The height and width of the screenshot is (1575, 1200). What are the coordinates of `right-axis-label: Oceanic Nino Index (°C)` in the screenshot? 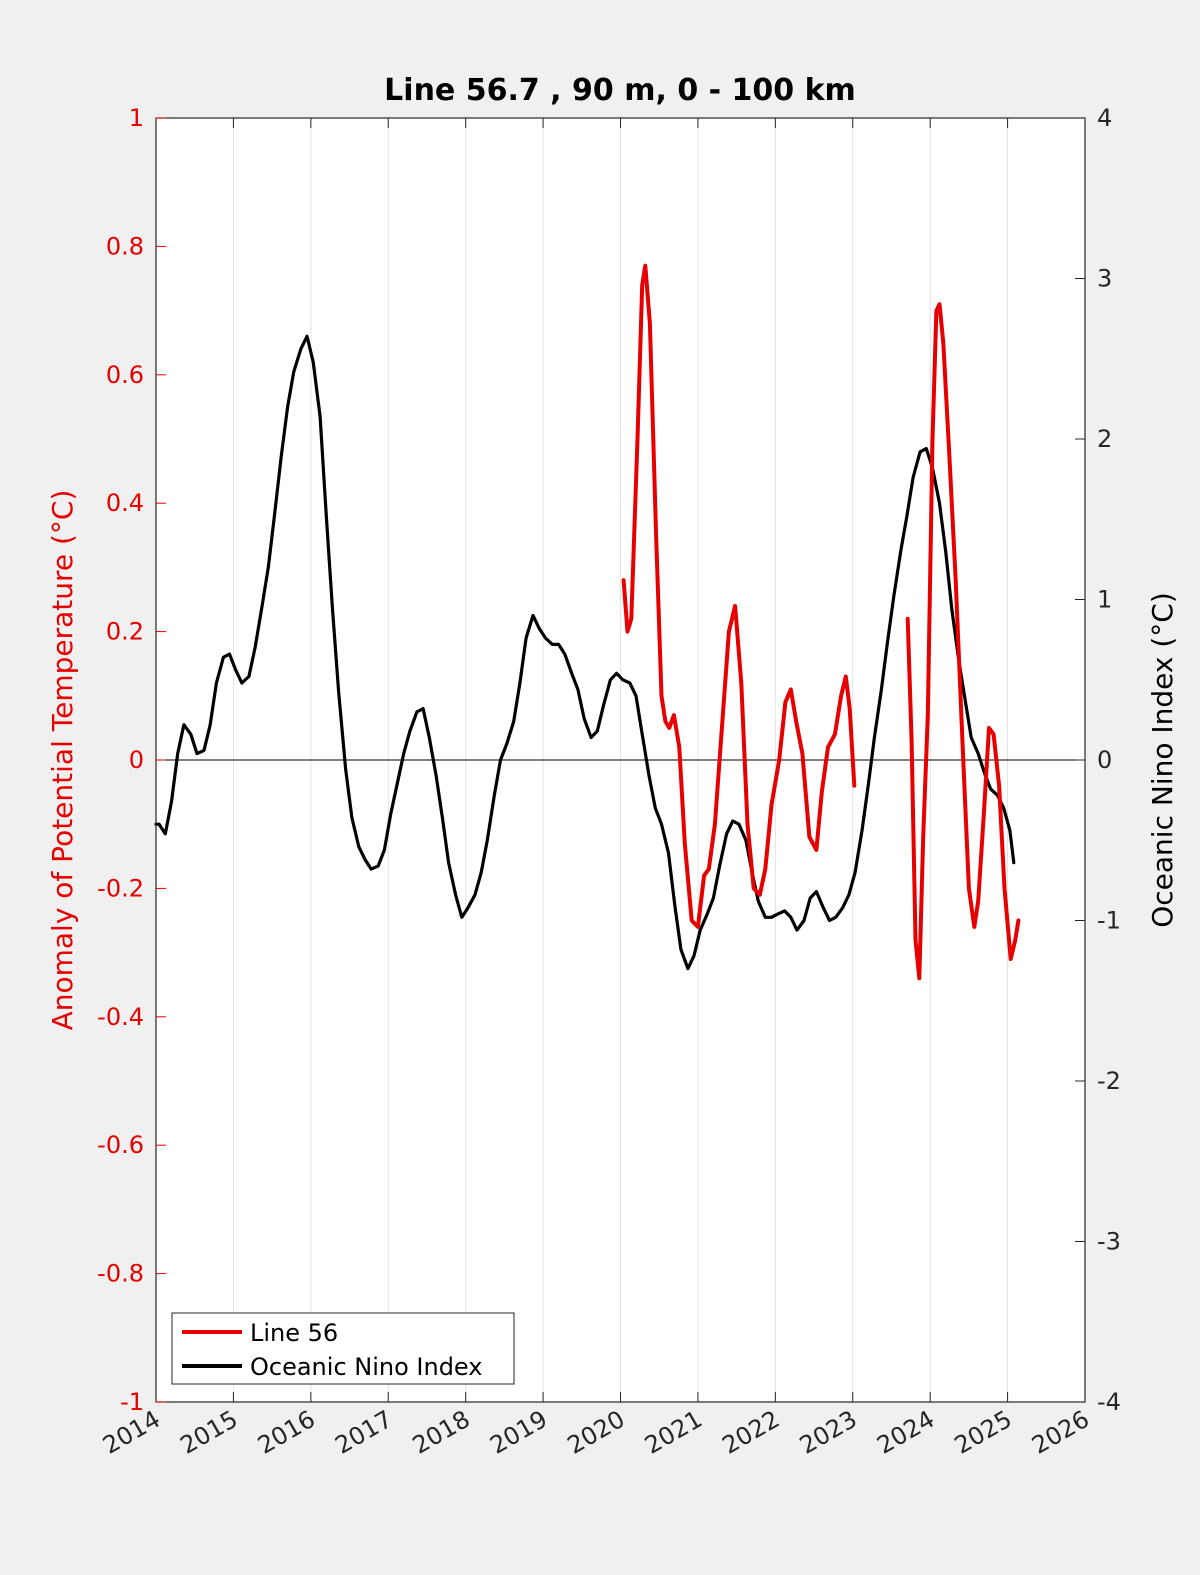 It's located at (1162, 760).